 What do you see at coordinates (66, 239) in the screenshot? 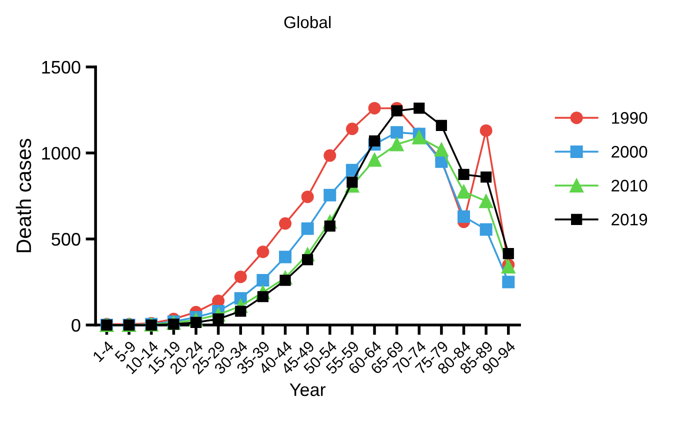
I see `y-tick-label: 500` at bounding box center [66, 239].